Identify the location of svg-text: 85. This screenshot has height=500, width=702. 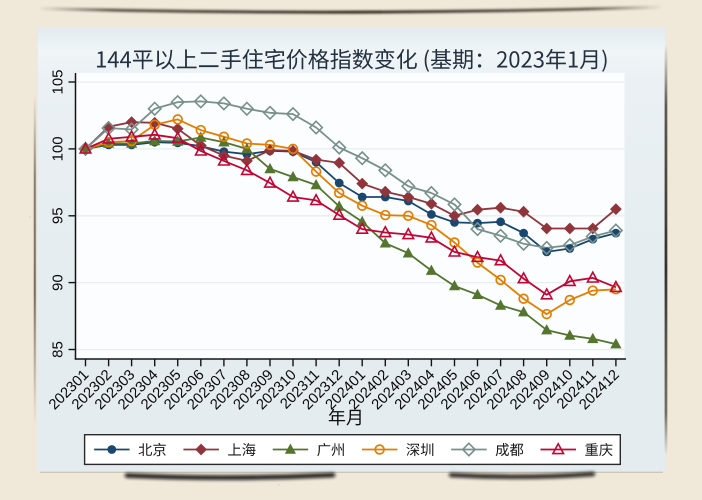
(58, 349).